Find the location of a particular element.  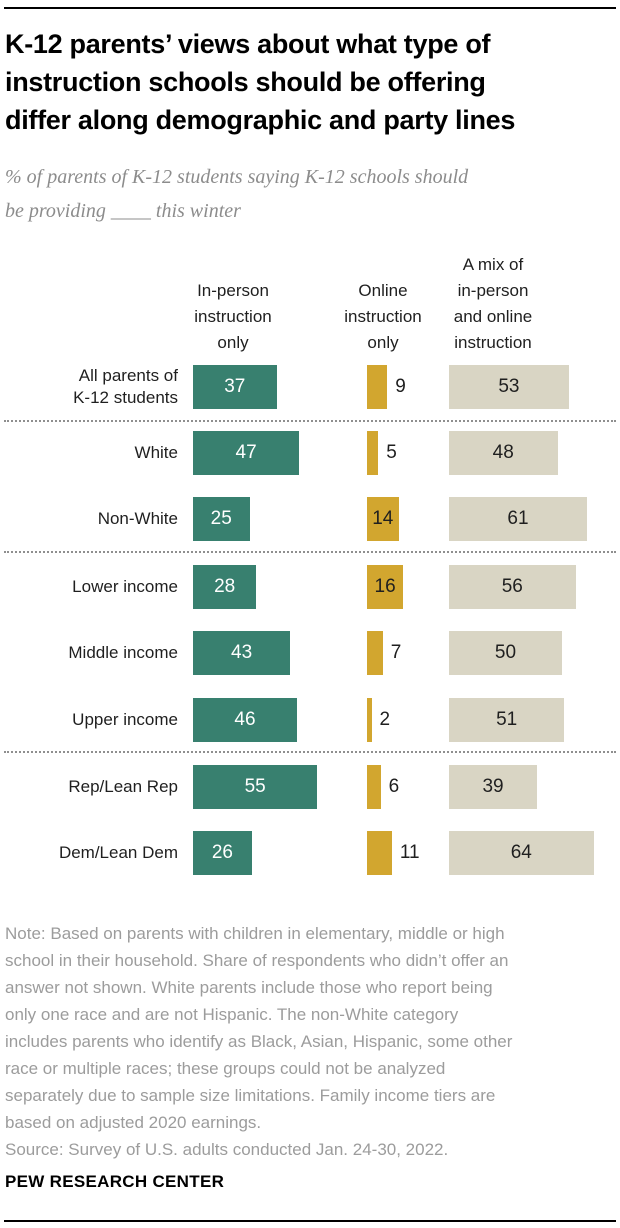

row-label-white: White is located at coordinates (156, 452).